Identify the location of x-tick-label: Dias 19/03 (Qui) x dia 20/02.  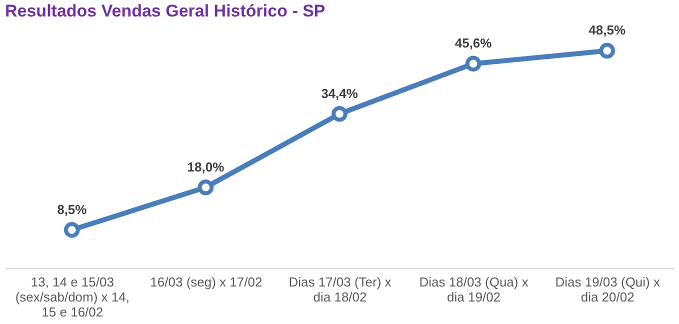
(607, 289).